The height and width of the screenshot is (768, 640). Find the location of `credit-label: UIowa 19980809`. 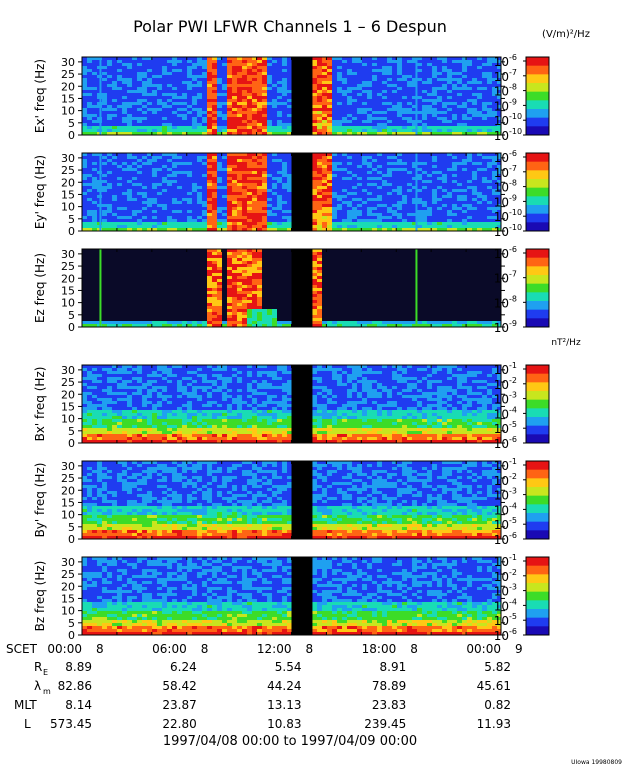

credit-label: UIowa 19980809 is located at coordinates (596, 762).